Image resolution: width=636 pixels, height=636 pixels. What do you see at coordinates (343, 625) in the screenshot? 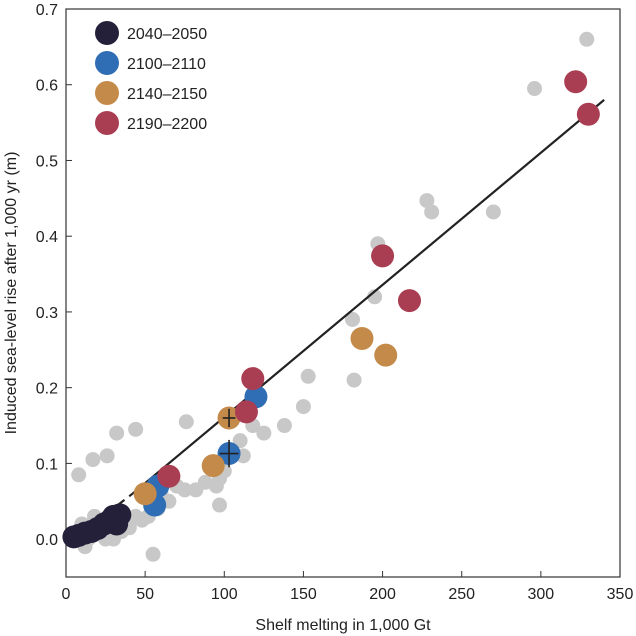
I see `x-axis-label: Shelf melting in 1,000 Gt` at bounding box center [343, 625].